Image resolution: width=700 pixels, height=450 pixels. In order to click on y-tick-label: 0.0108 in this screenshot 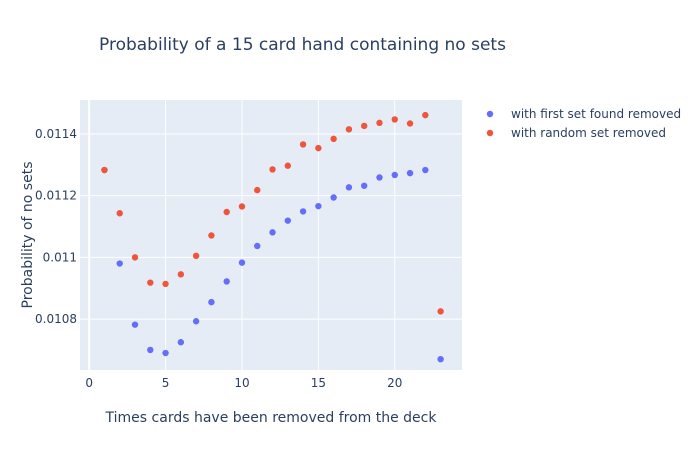, I will do `click(56, 319)`.